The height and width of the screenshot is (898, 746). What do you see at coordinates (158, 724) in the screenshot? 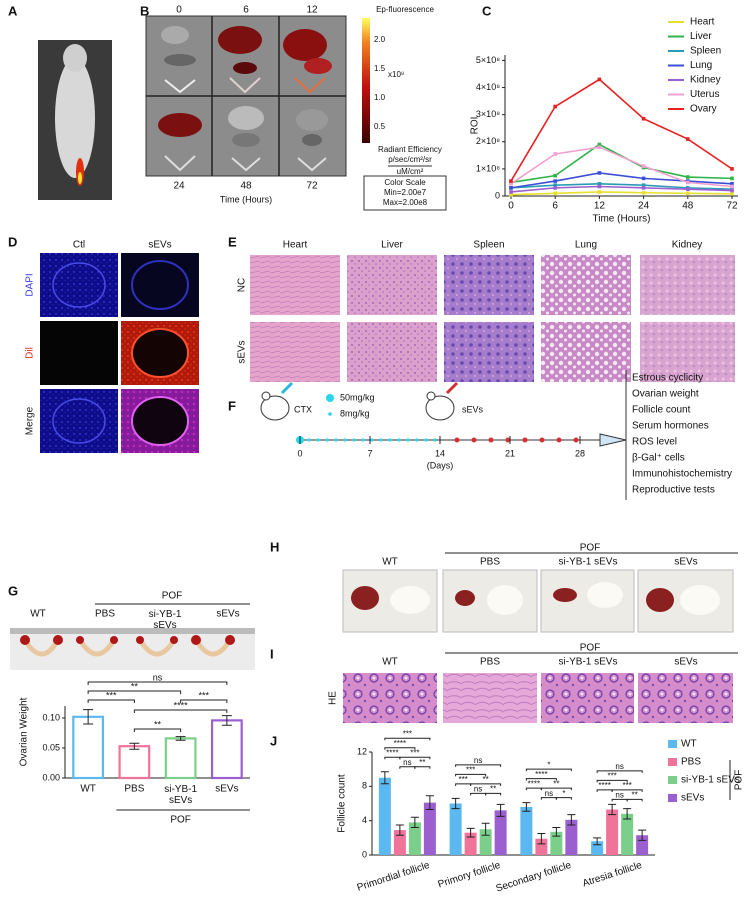
I see `significance-label: **` at bounding box center [158, 724].